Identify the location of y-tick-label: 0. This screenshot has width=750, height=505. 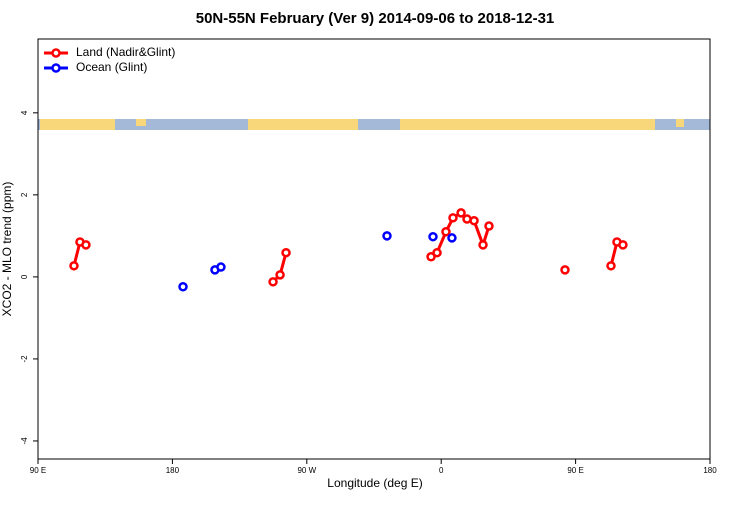
(24, 276).